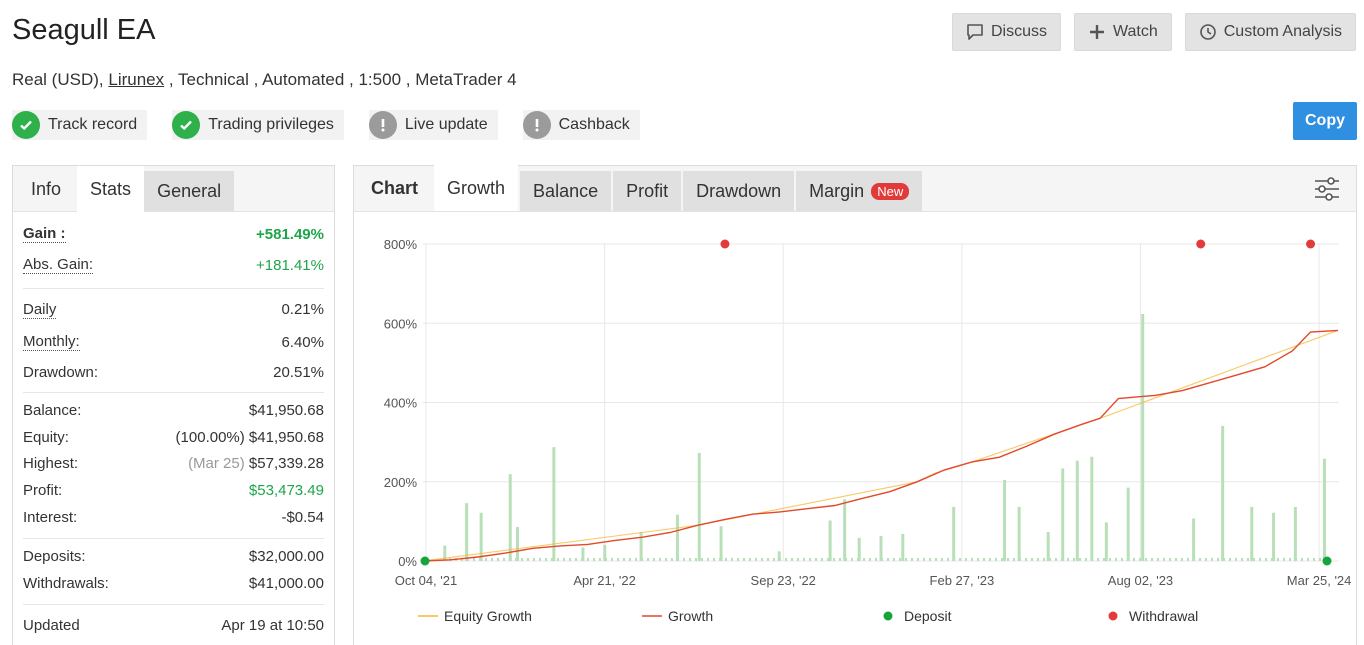 The image size is (1364, 645). Describe the element at coordinates (783, 580) in the screenshot. I see `x-tick-label: Sep 23, '22` at that location.